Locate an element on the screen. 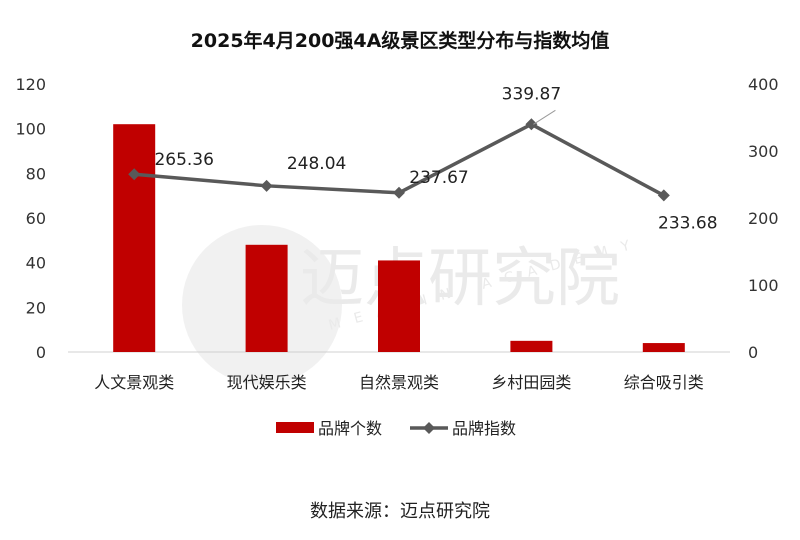 The image size is (800, 540). source-note: 数据来源：迈点研究院 is located at coordinates (400, 511).